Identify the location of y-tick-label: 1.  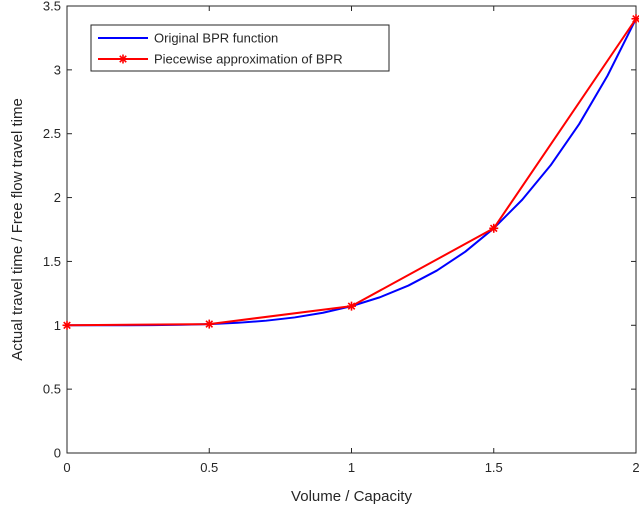
(57, 325).